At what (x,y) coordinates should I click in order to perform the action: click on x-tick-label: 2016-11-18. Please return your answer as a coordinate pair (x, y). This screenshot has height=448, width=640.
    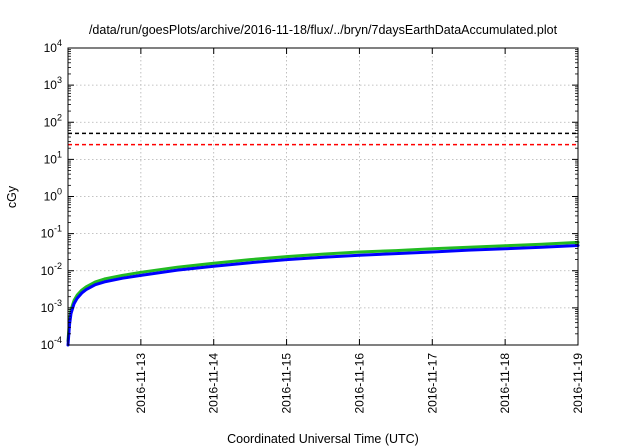
    Looking at the image, I should click on (505, 383).